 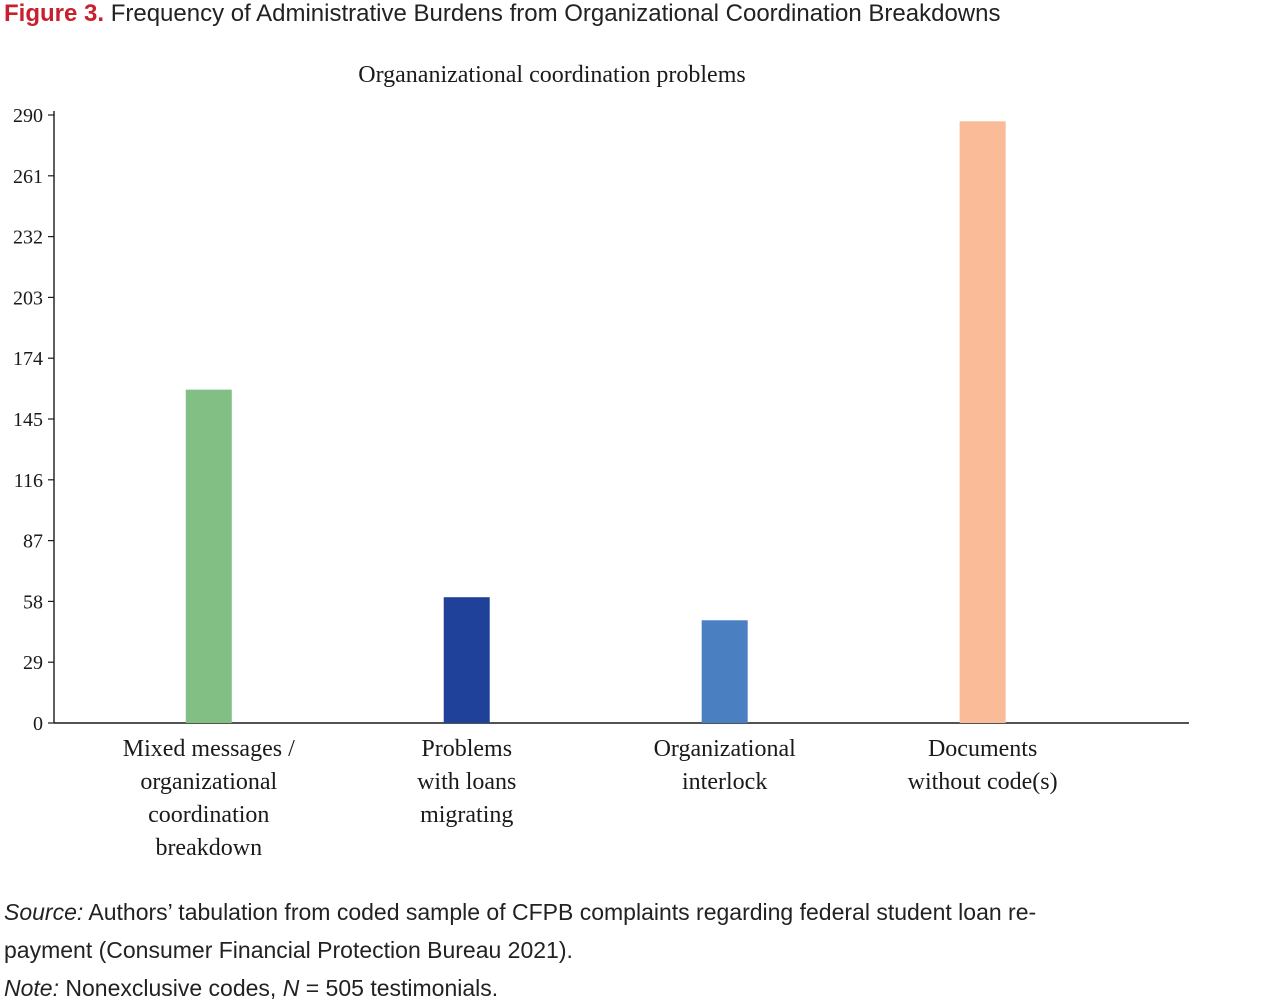 I want to click on x-tick-label: Documents without code(s), so click(x=983, y=765).